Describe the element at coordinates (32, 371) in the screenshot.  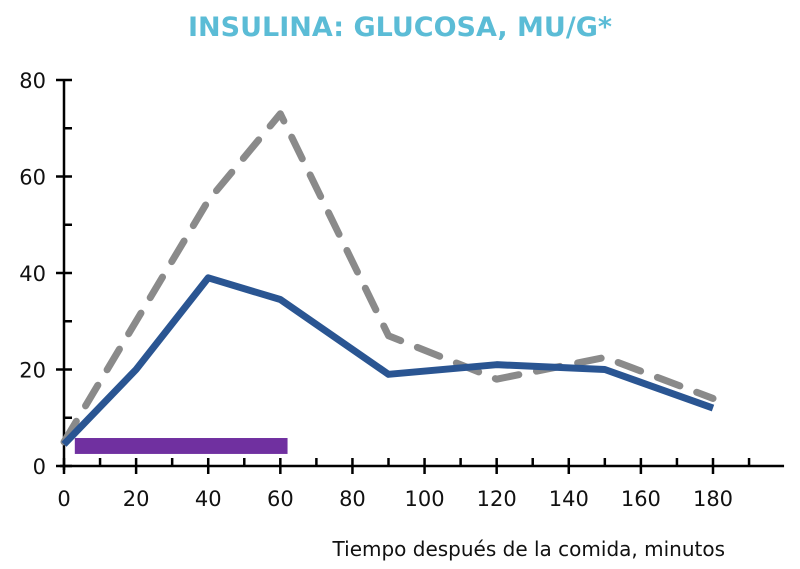
I see `y-tick-label: 20` at that location.